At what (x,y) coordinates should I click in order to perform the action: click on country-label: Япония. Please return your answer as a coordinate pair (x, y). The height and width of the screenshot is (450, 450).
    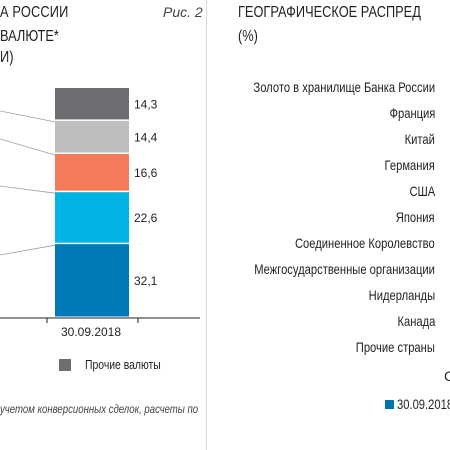
    Looking at the image, I should click on (415, 217).